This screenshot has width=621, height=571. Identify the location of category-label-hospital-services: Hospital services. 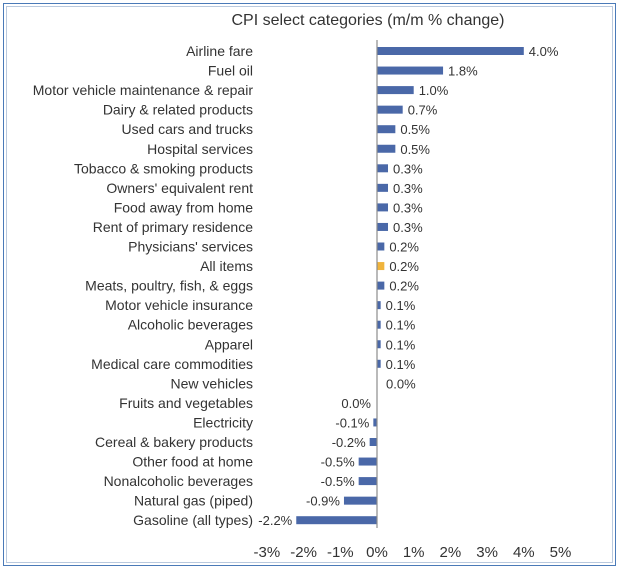
(200, 149).